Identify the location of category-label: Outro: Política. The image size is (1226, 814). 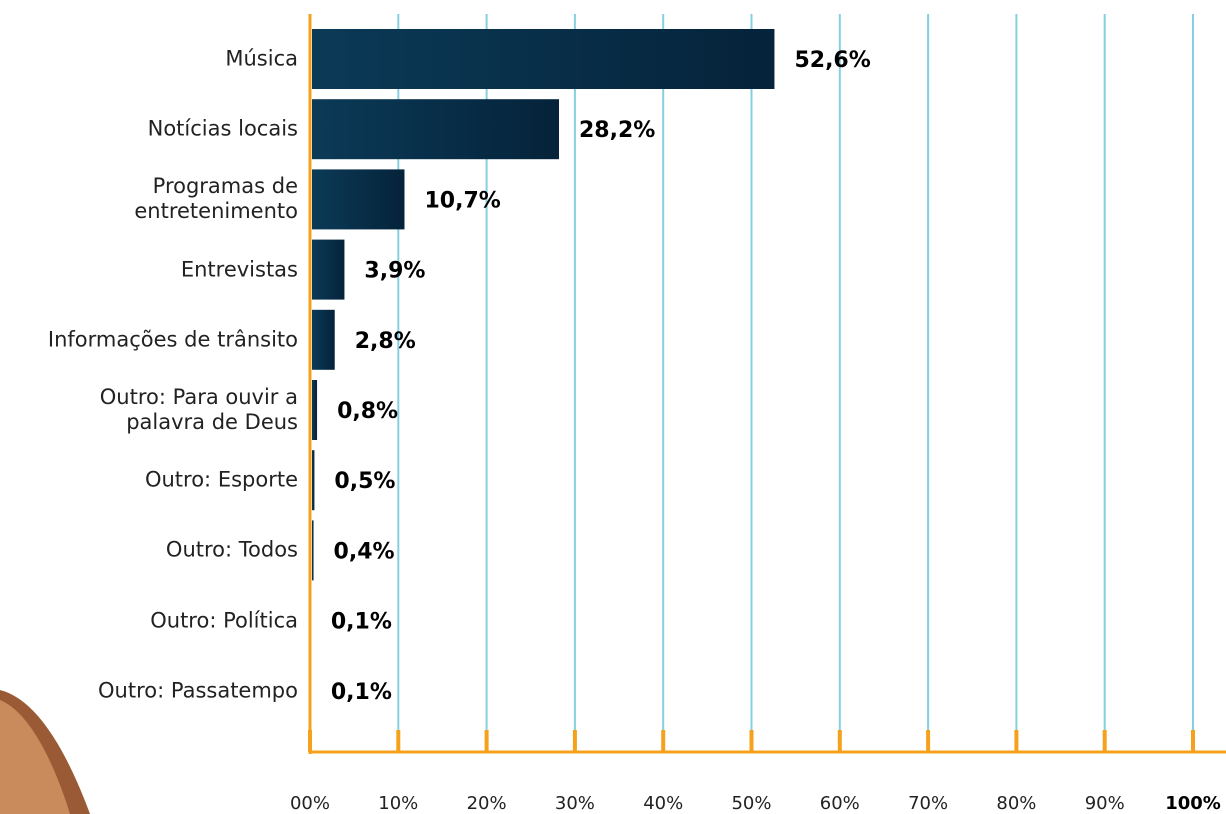
(224, 620).